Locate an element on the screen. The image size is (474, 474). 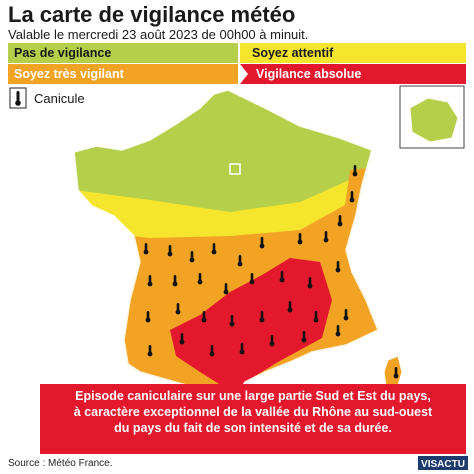
legend-label: Vigilance absolue is located at coordinates (308, 74).